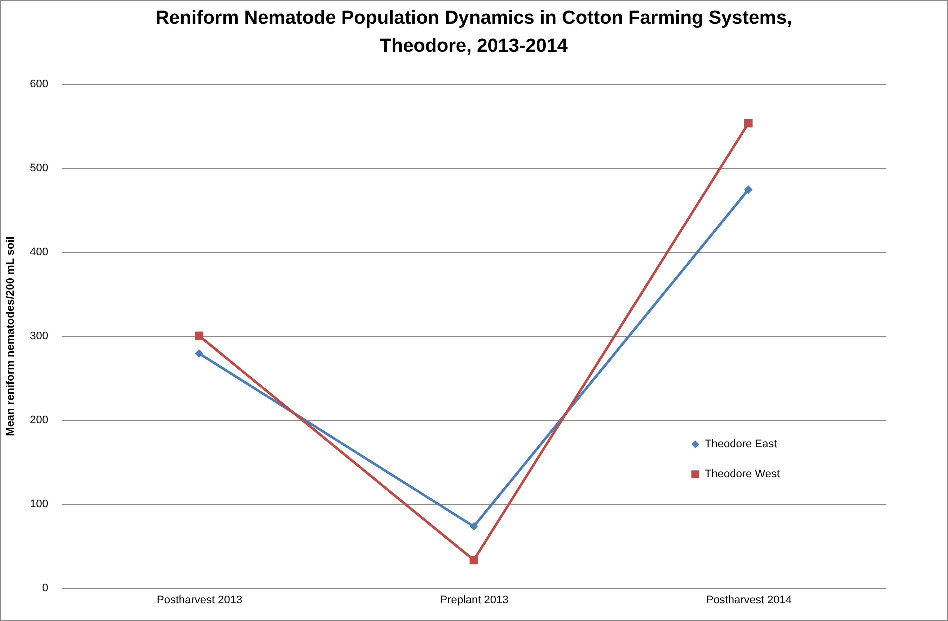 This screenshot has width=948, height=621. I want to click on x-tick-label: Postharvest 2014, so click(749, 600).